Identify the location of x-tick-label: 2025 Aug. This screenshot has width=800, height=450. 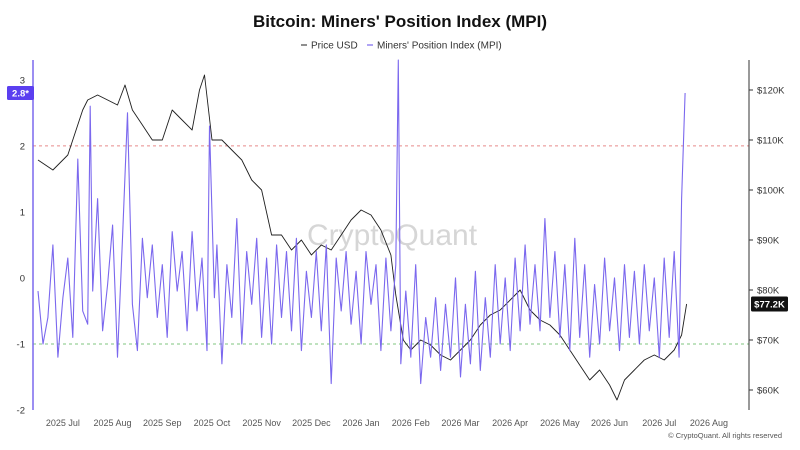
(113, 423).